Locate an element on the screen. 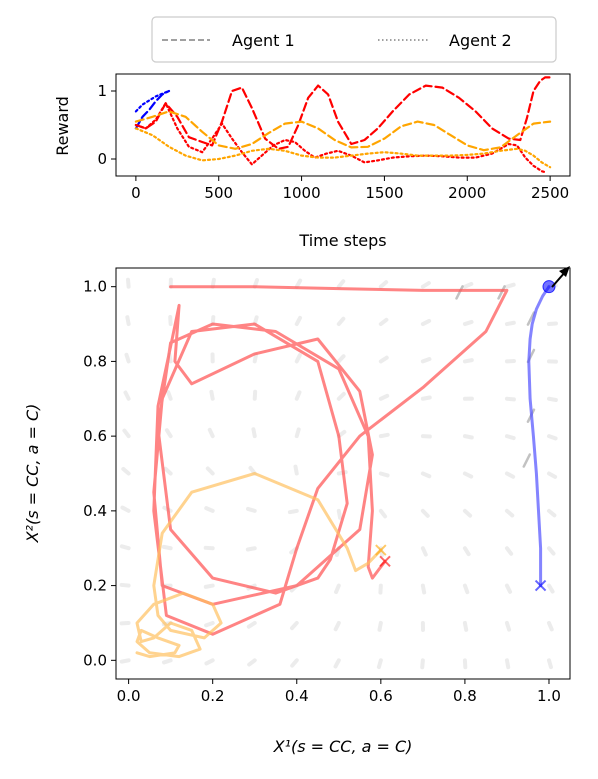  legend-label-agent-1: Agent 1 is located at coordinates (263, 40).